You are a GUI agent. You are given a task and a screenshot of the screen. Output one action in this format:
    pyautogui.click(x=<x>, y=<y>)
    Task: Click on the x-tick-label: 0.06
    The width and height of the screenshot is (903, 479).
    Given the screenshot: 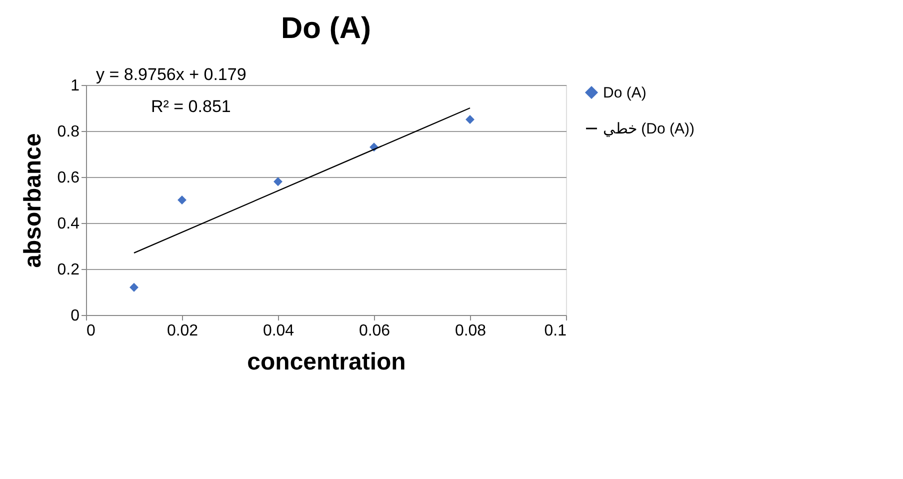 What is the action you would take?
    pyautogui.click(x=374, y=331)
    